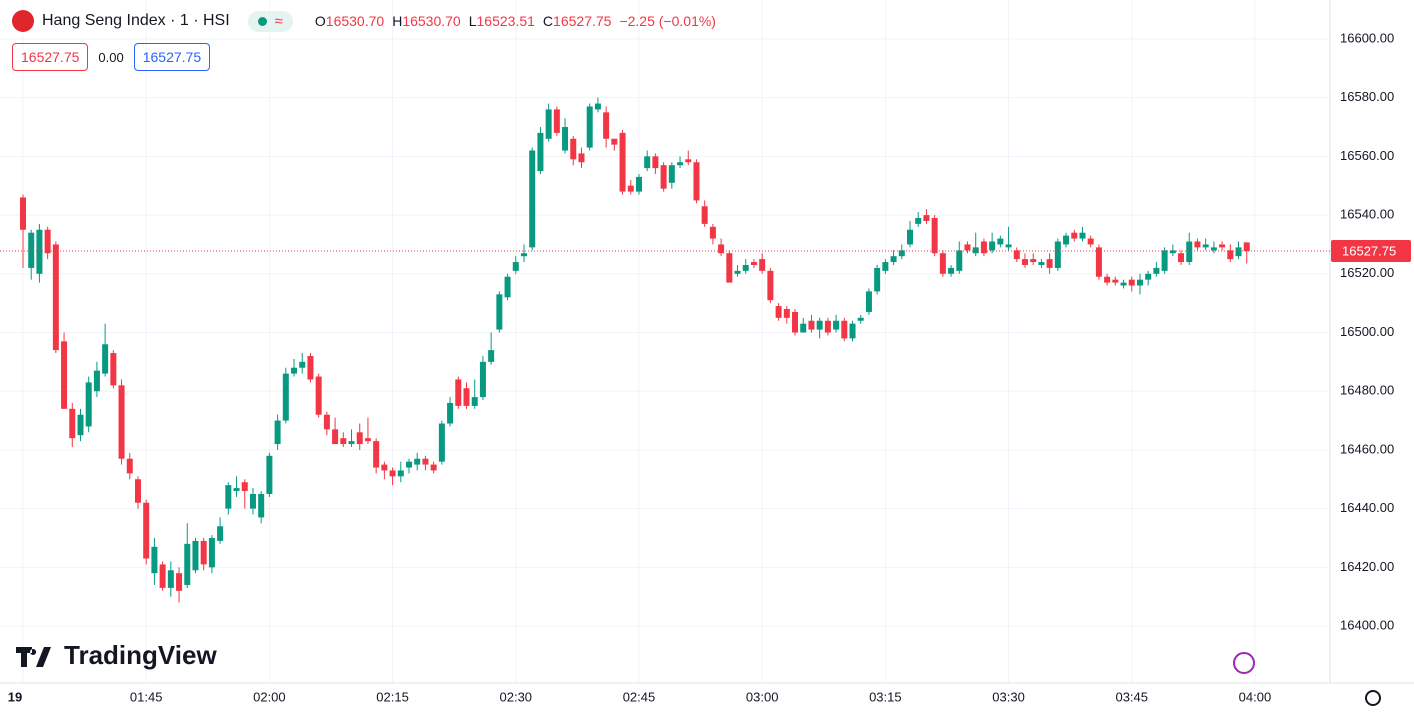  I want to click on watermark-logo, so click(33, 656).